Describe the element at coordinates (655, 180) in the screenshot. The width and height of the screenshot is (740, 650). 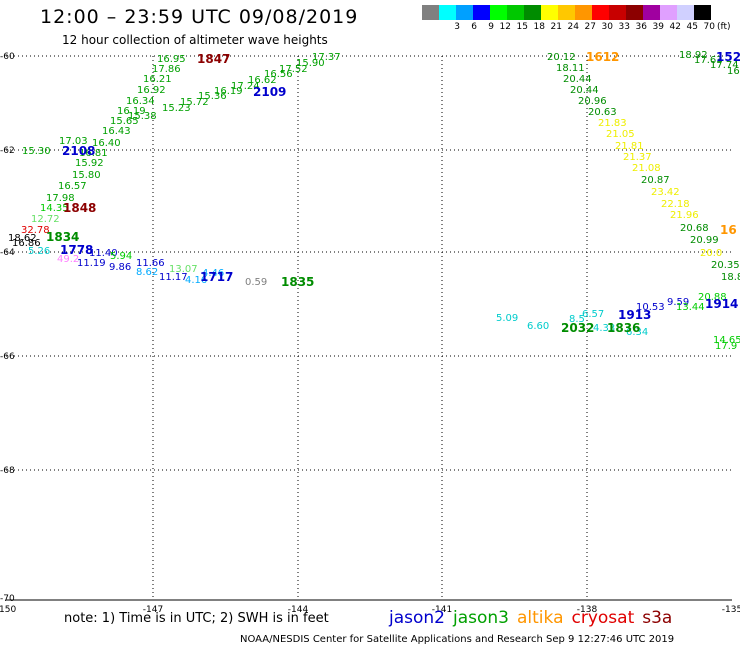
I see `wave-height-value: 20.87` at that location.